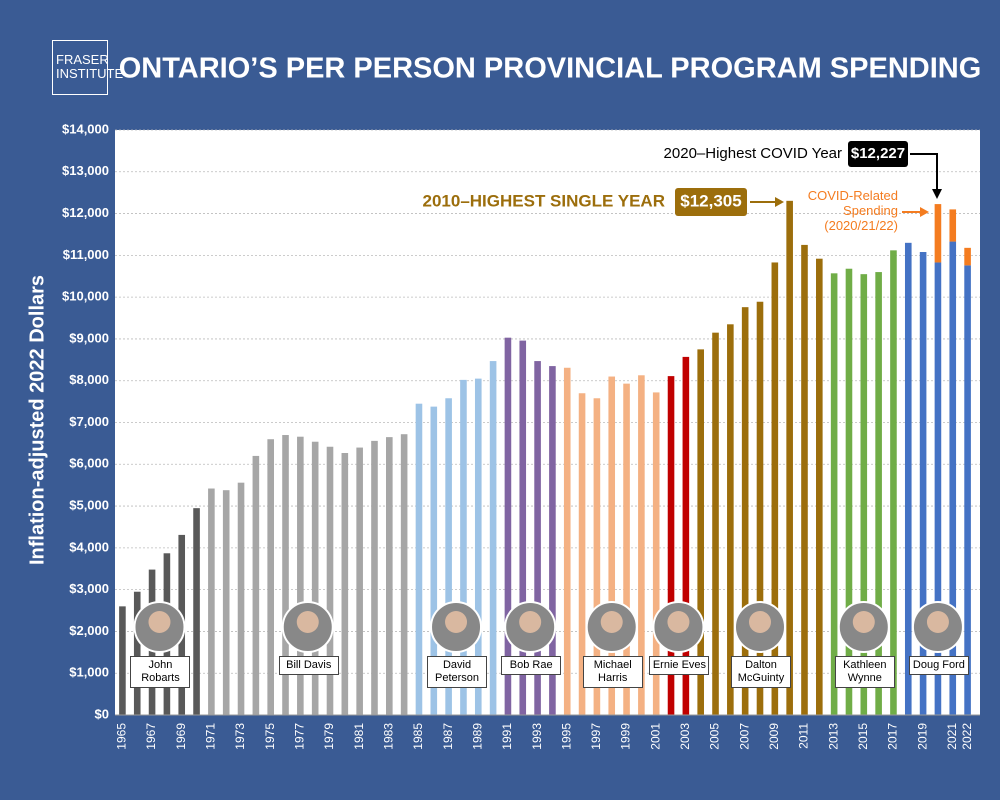 Image resolution: width=1000 pixels, height=800 pixels. What do you see at coordinates (89, 546) in the screenshot?
I see `y-tick-label: $4,000` at bounding box center [89, 546].